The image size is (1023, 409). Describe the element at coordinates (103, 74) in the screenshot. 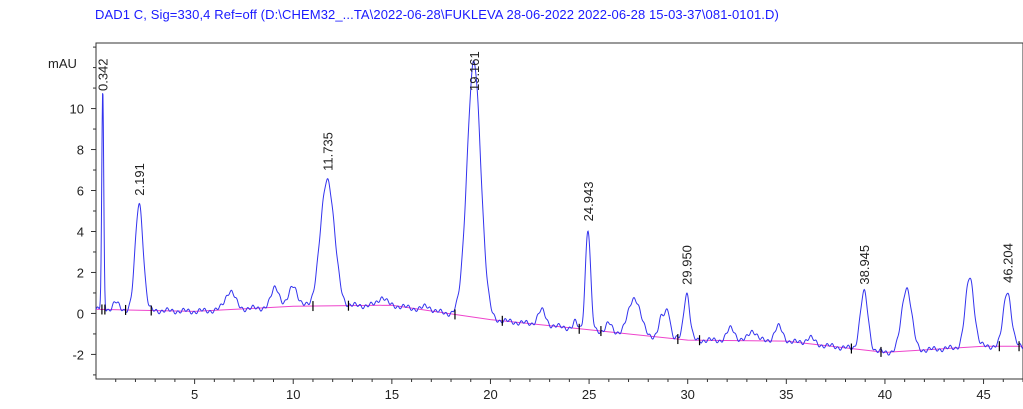

I see `peak-label: 0.342` at that location.